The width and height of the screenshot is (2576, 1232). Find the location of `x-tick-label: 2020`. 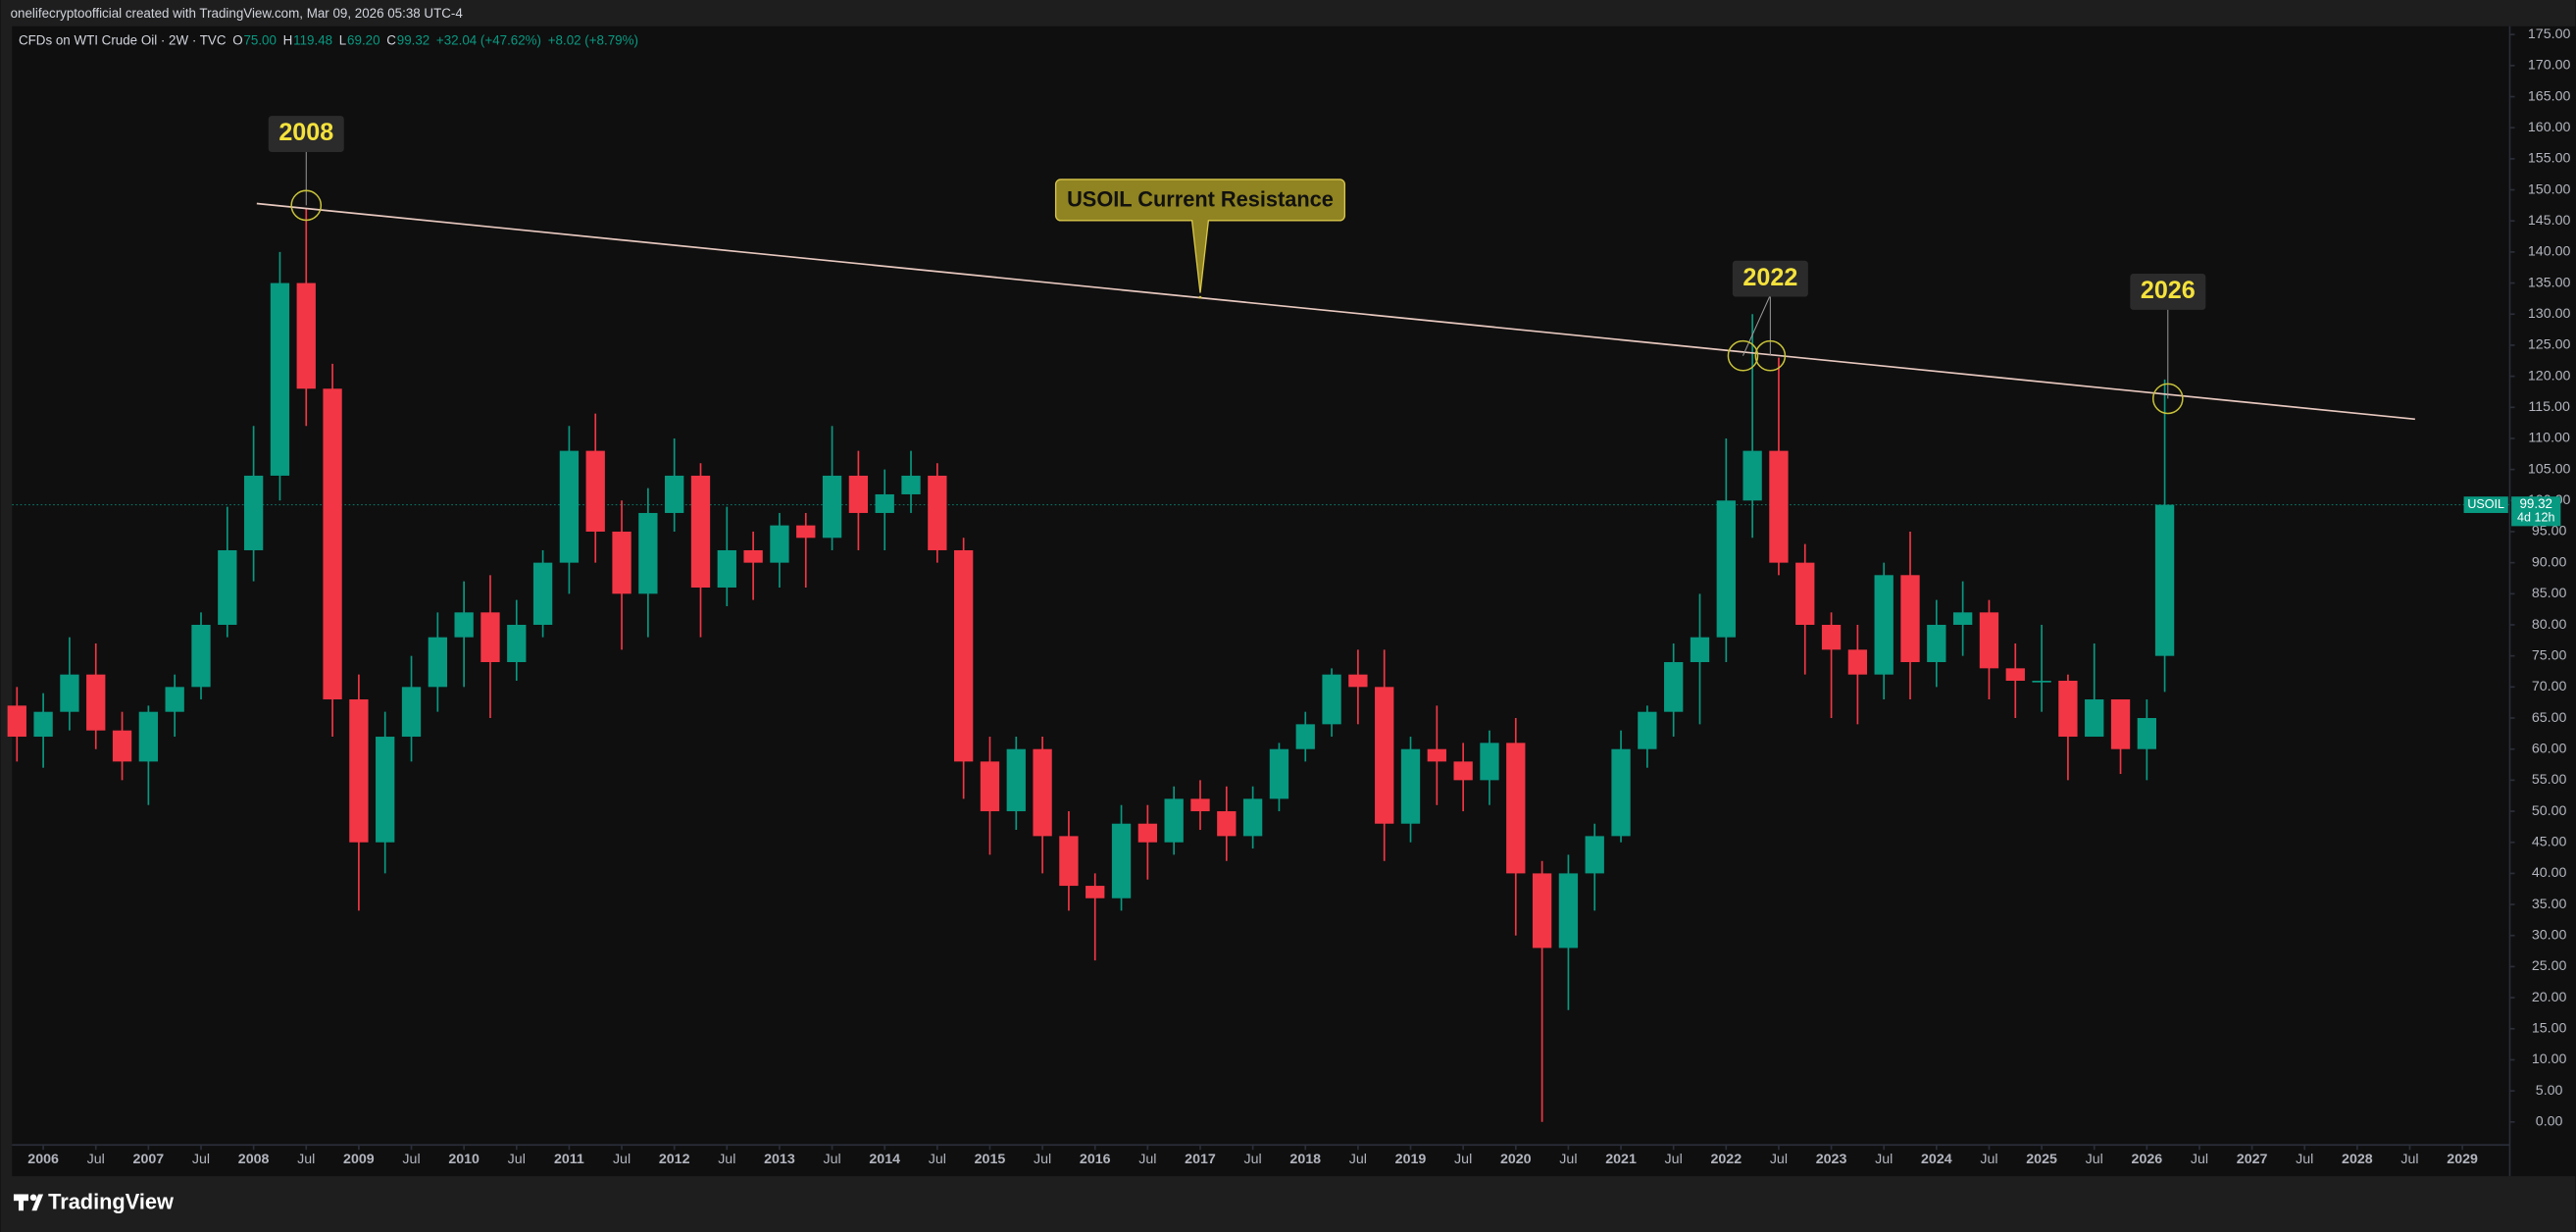

x-tick-label: 2020 is located at coordinates (1516, 1159).